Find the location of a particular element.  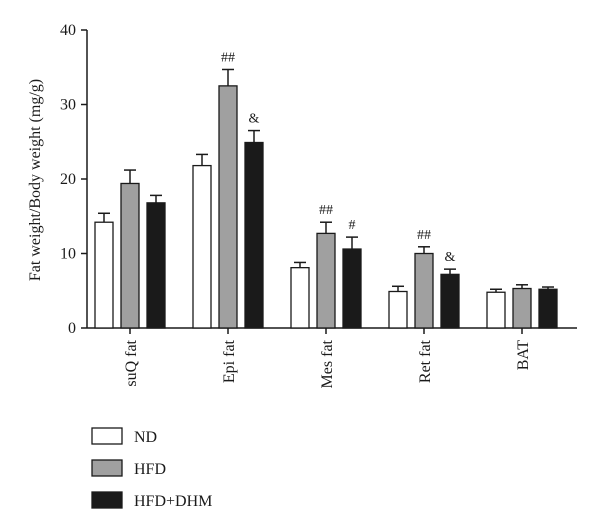

y-tick-label: 40 is located at coordinates (68, 30).